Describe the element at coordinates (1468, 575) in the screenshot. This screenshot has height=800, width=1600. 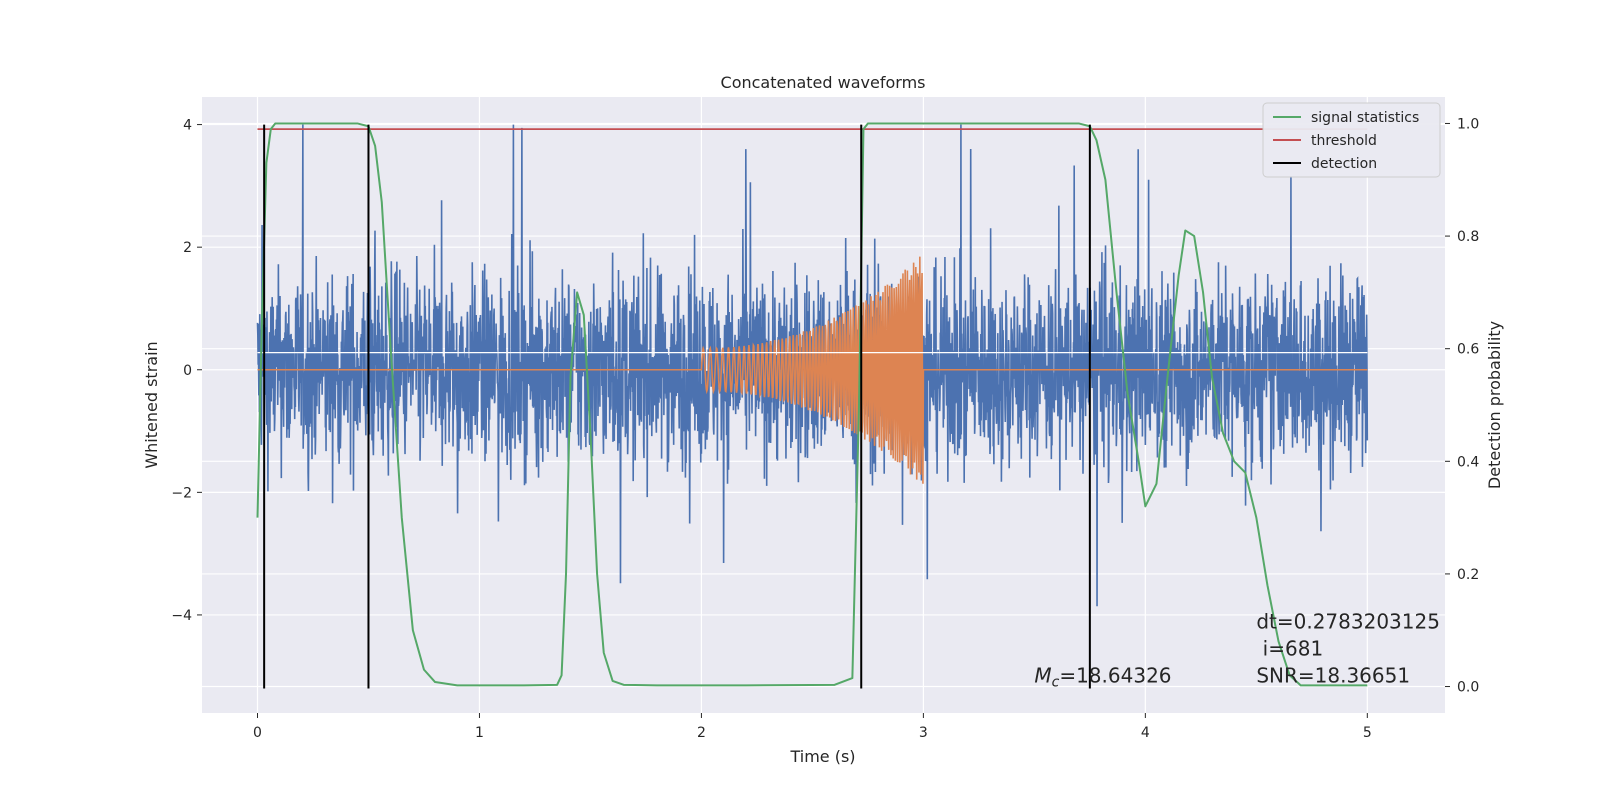
I see `y2-tick-label: 0.2` at that location.